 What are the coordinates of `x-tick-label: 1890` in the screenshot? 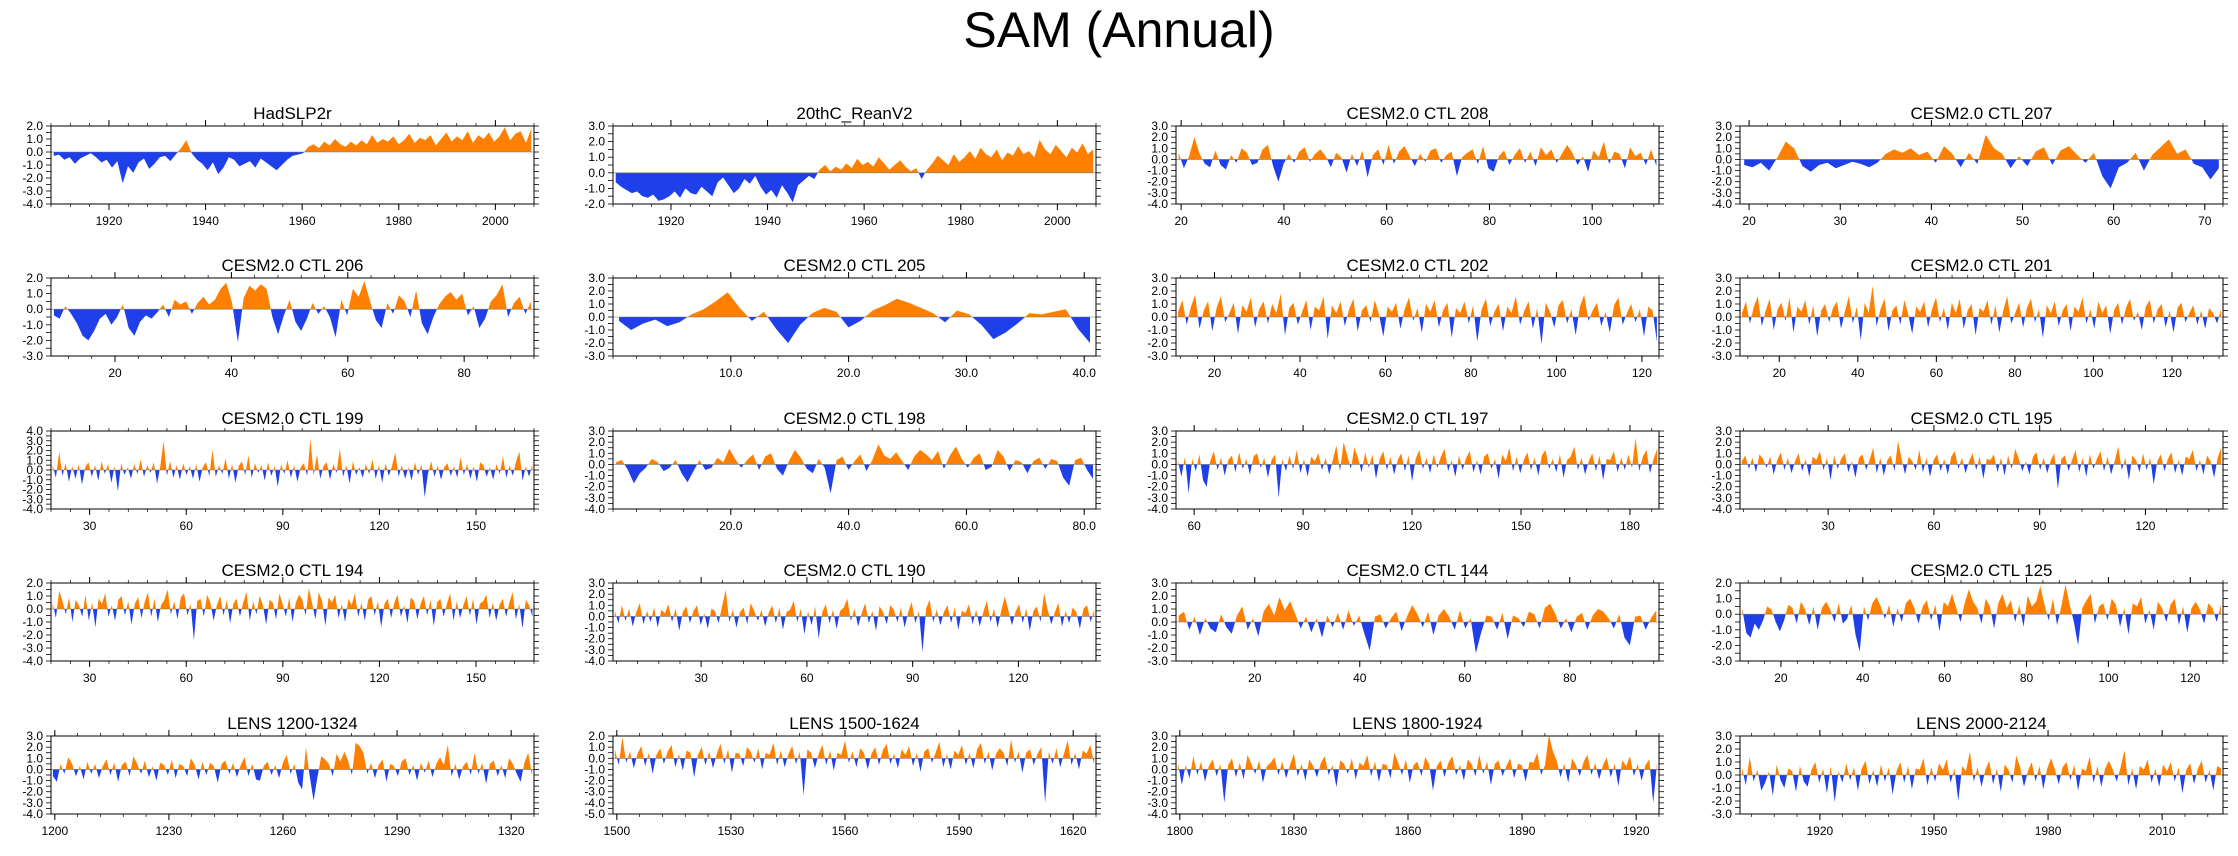 It's located at (1522, 831).